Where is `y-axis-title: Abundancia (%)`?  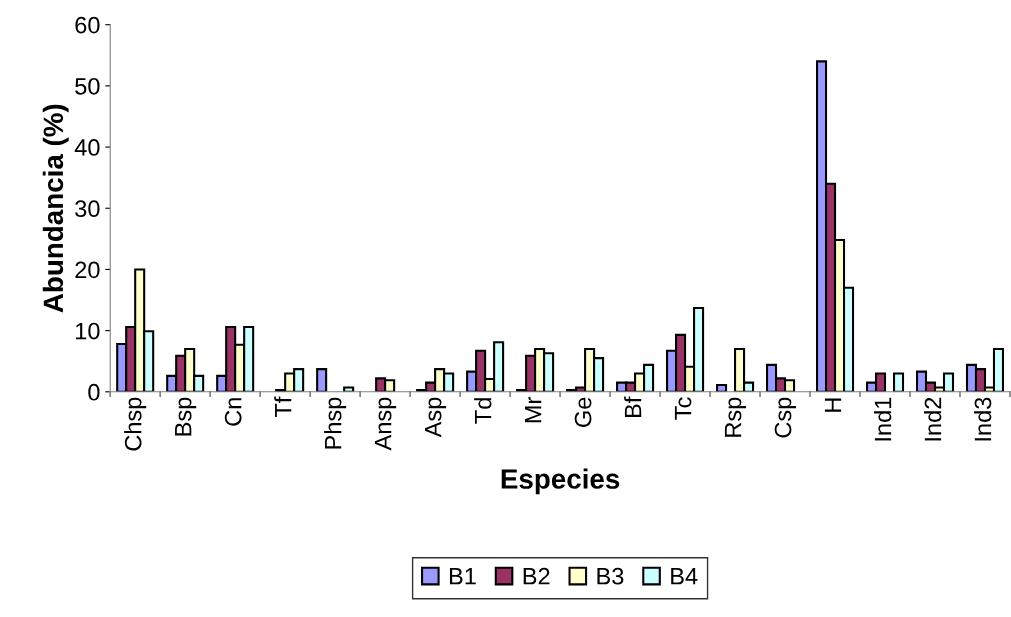
y-axis-title: Abundancia (%) is located at coordinates (55, 208).